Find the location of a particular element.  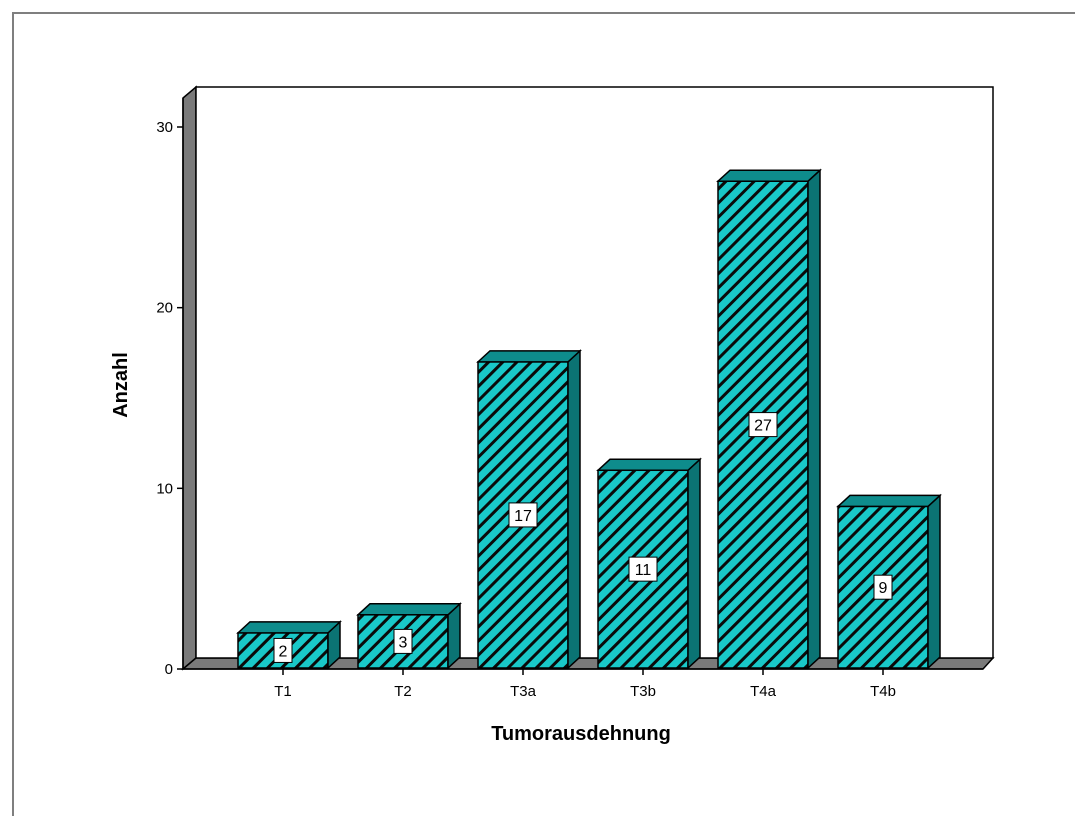

x-axis-title: Tumorausdehnung is located at coordinates (581, 734).